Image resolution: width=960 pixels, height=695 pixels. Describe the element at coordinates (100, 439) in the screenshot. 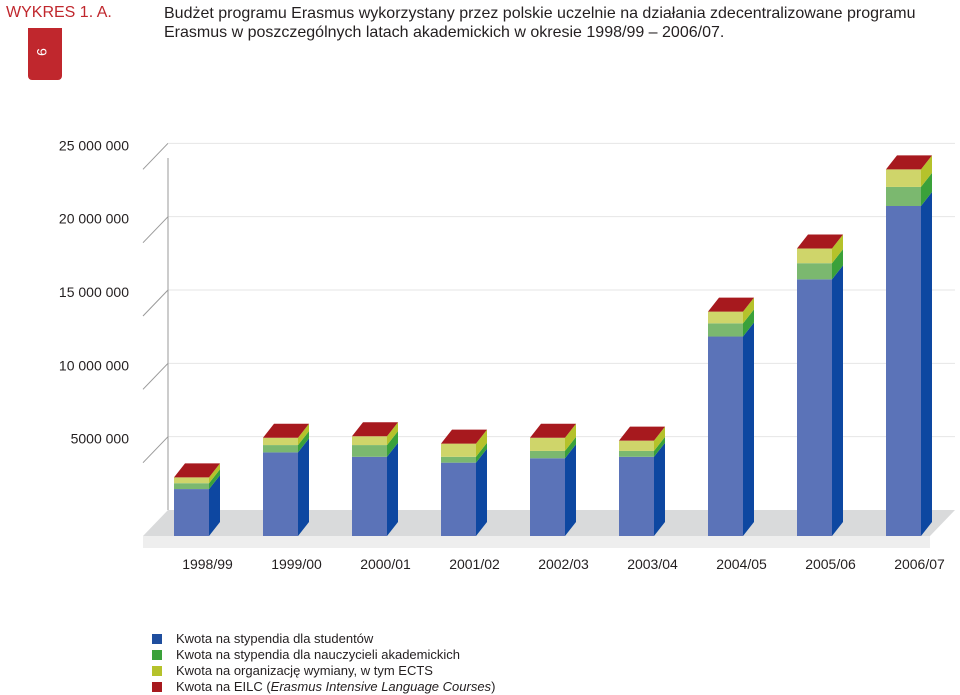

I see `y-tick-label: 5000 000` at that location.